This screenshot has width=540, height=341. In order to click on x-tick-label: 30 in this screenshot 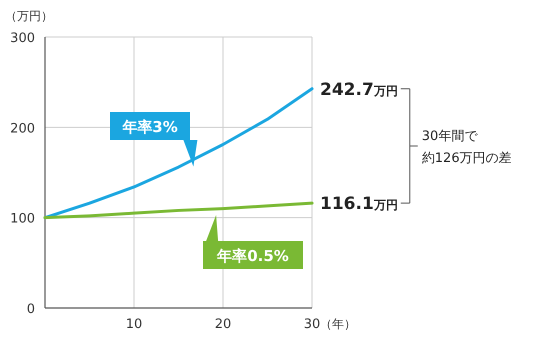, I will do `click(312, 324)`.